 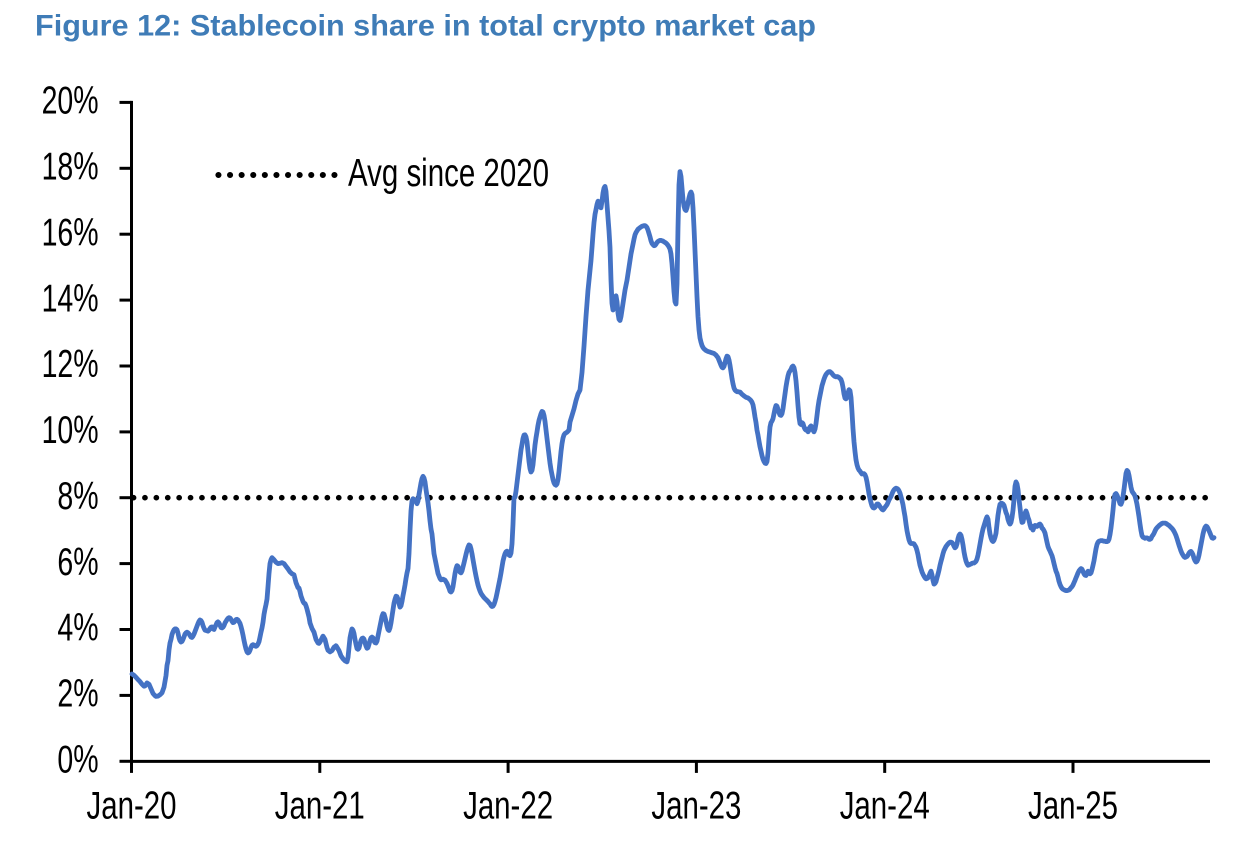 I want to click on svg-text: Jan-22, so click(x=508, y=806).